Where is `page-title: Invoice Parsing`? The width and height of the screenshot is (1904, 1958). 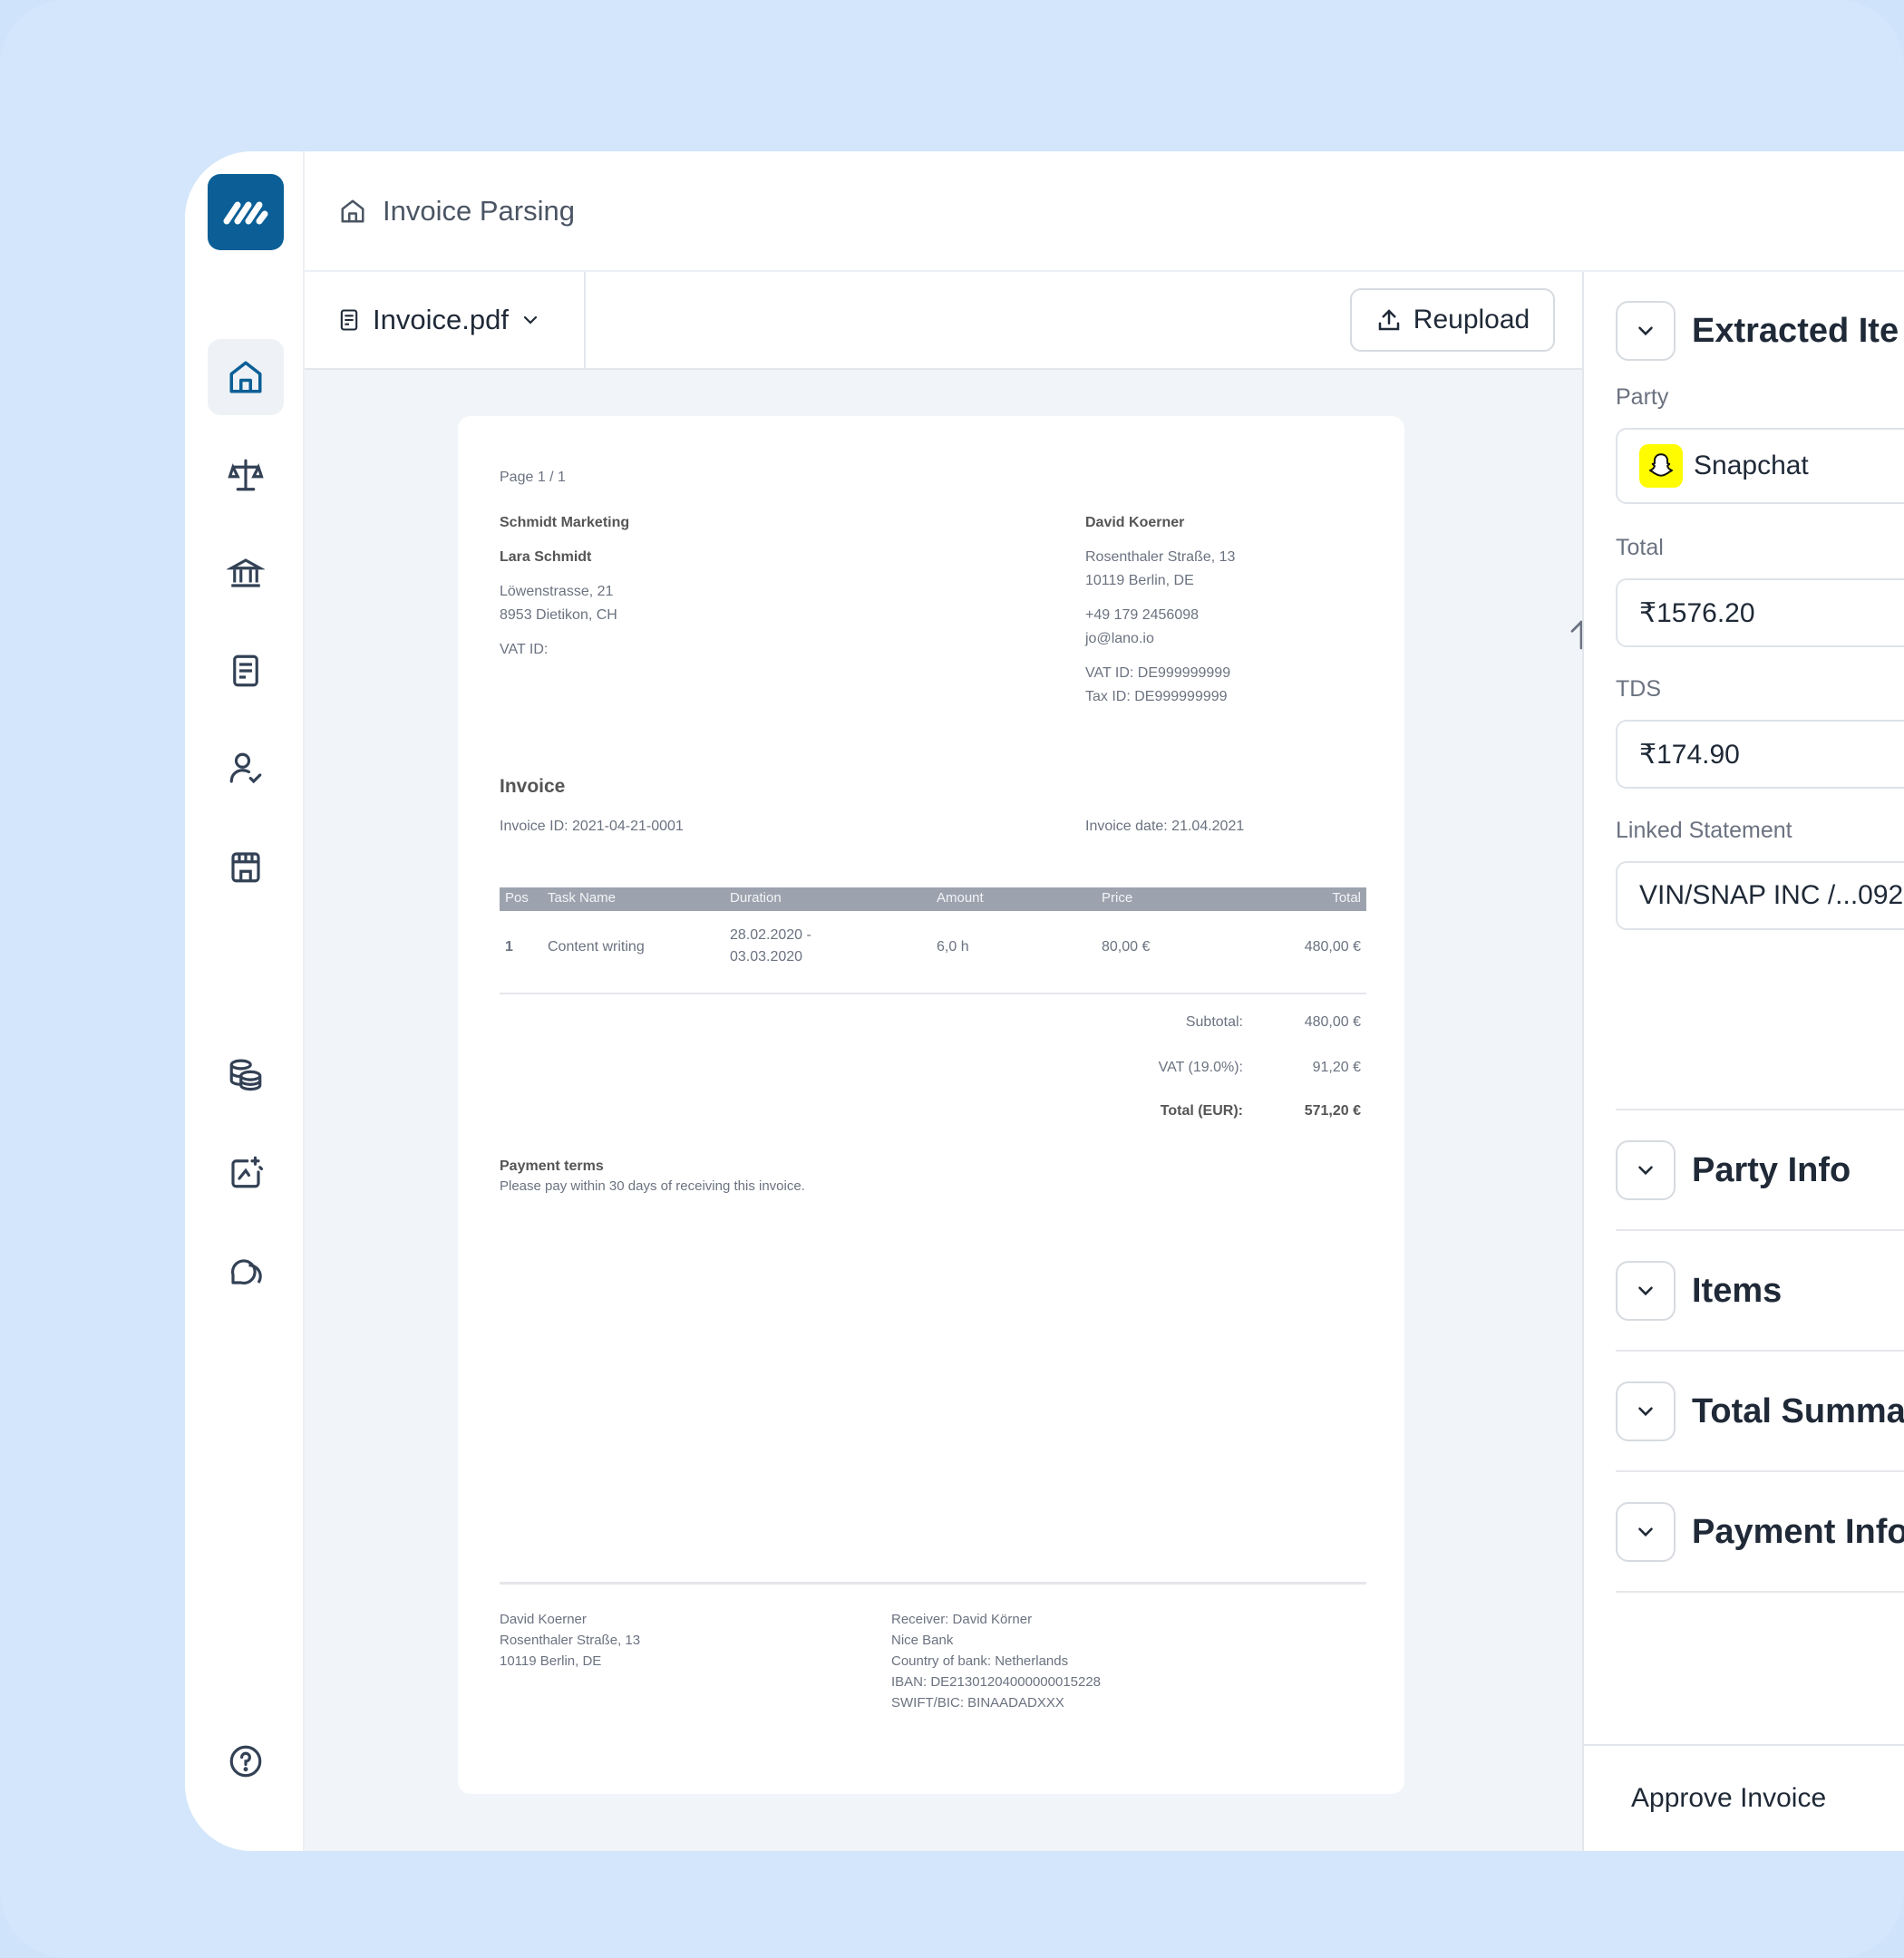 page-title: Invoice Parsing is located at coordinates (479, 210).